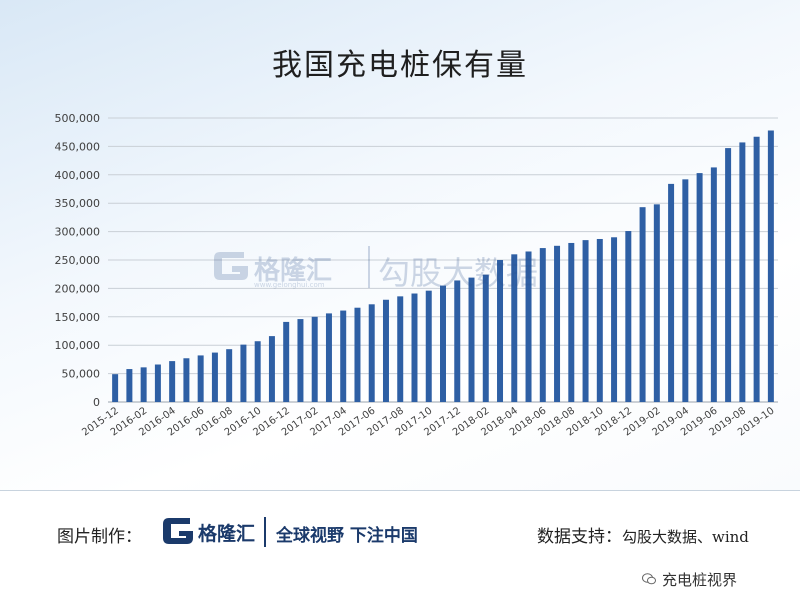  What do you see at coordinates (78, 175) in the screenshot?
I see `y-tick-label: 400,000` at bounding box center [78, 175].